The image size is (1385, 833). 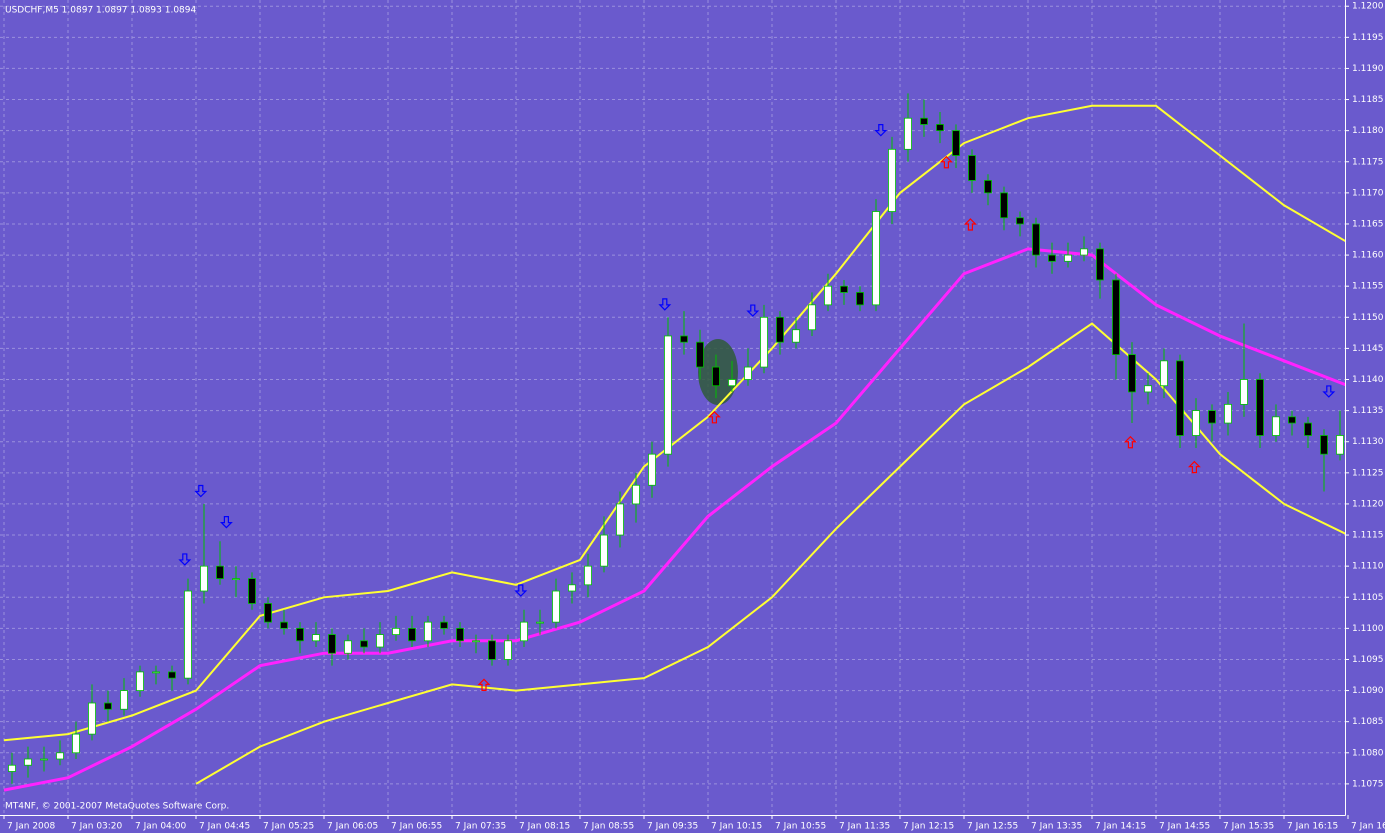 What do you see at coordinates (1368, 504) in the screenshot?
I see `y-tick-label: 1.1120` at bounding box center [1368, 504].